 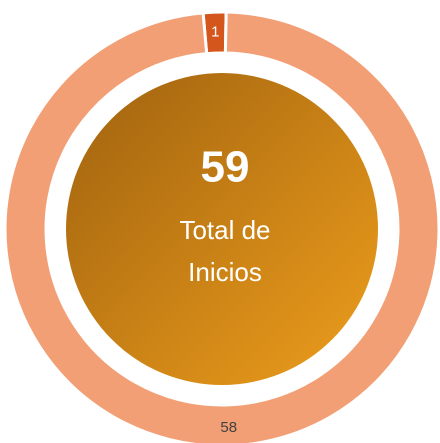 What do you see at coordinates (215, 32) in the screenshot?
I see `data-label: 1` at bounding box center [215, 32].